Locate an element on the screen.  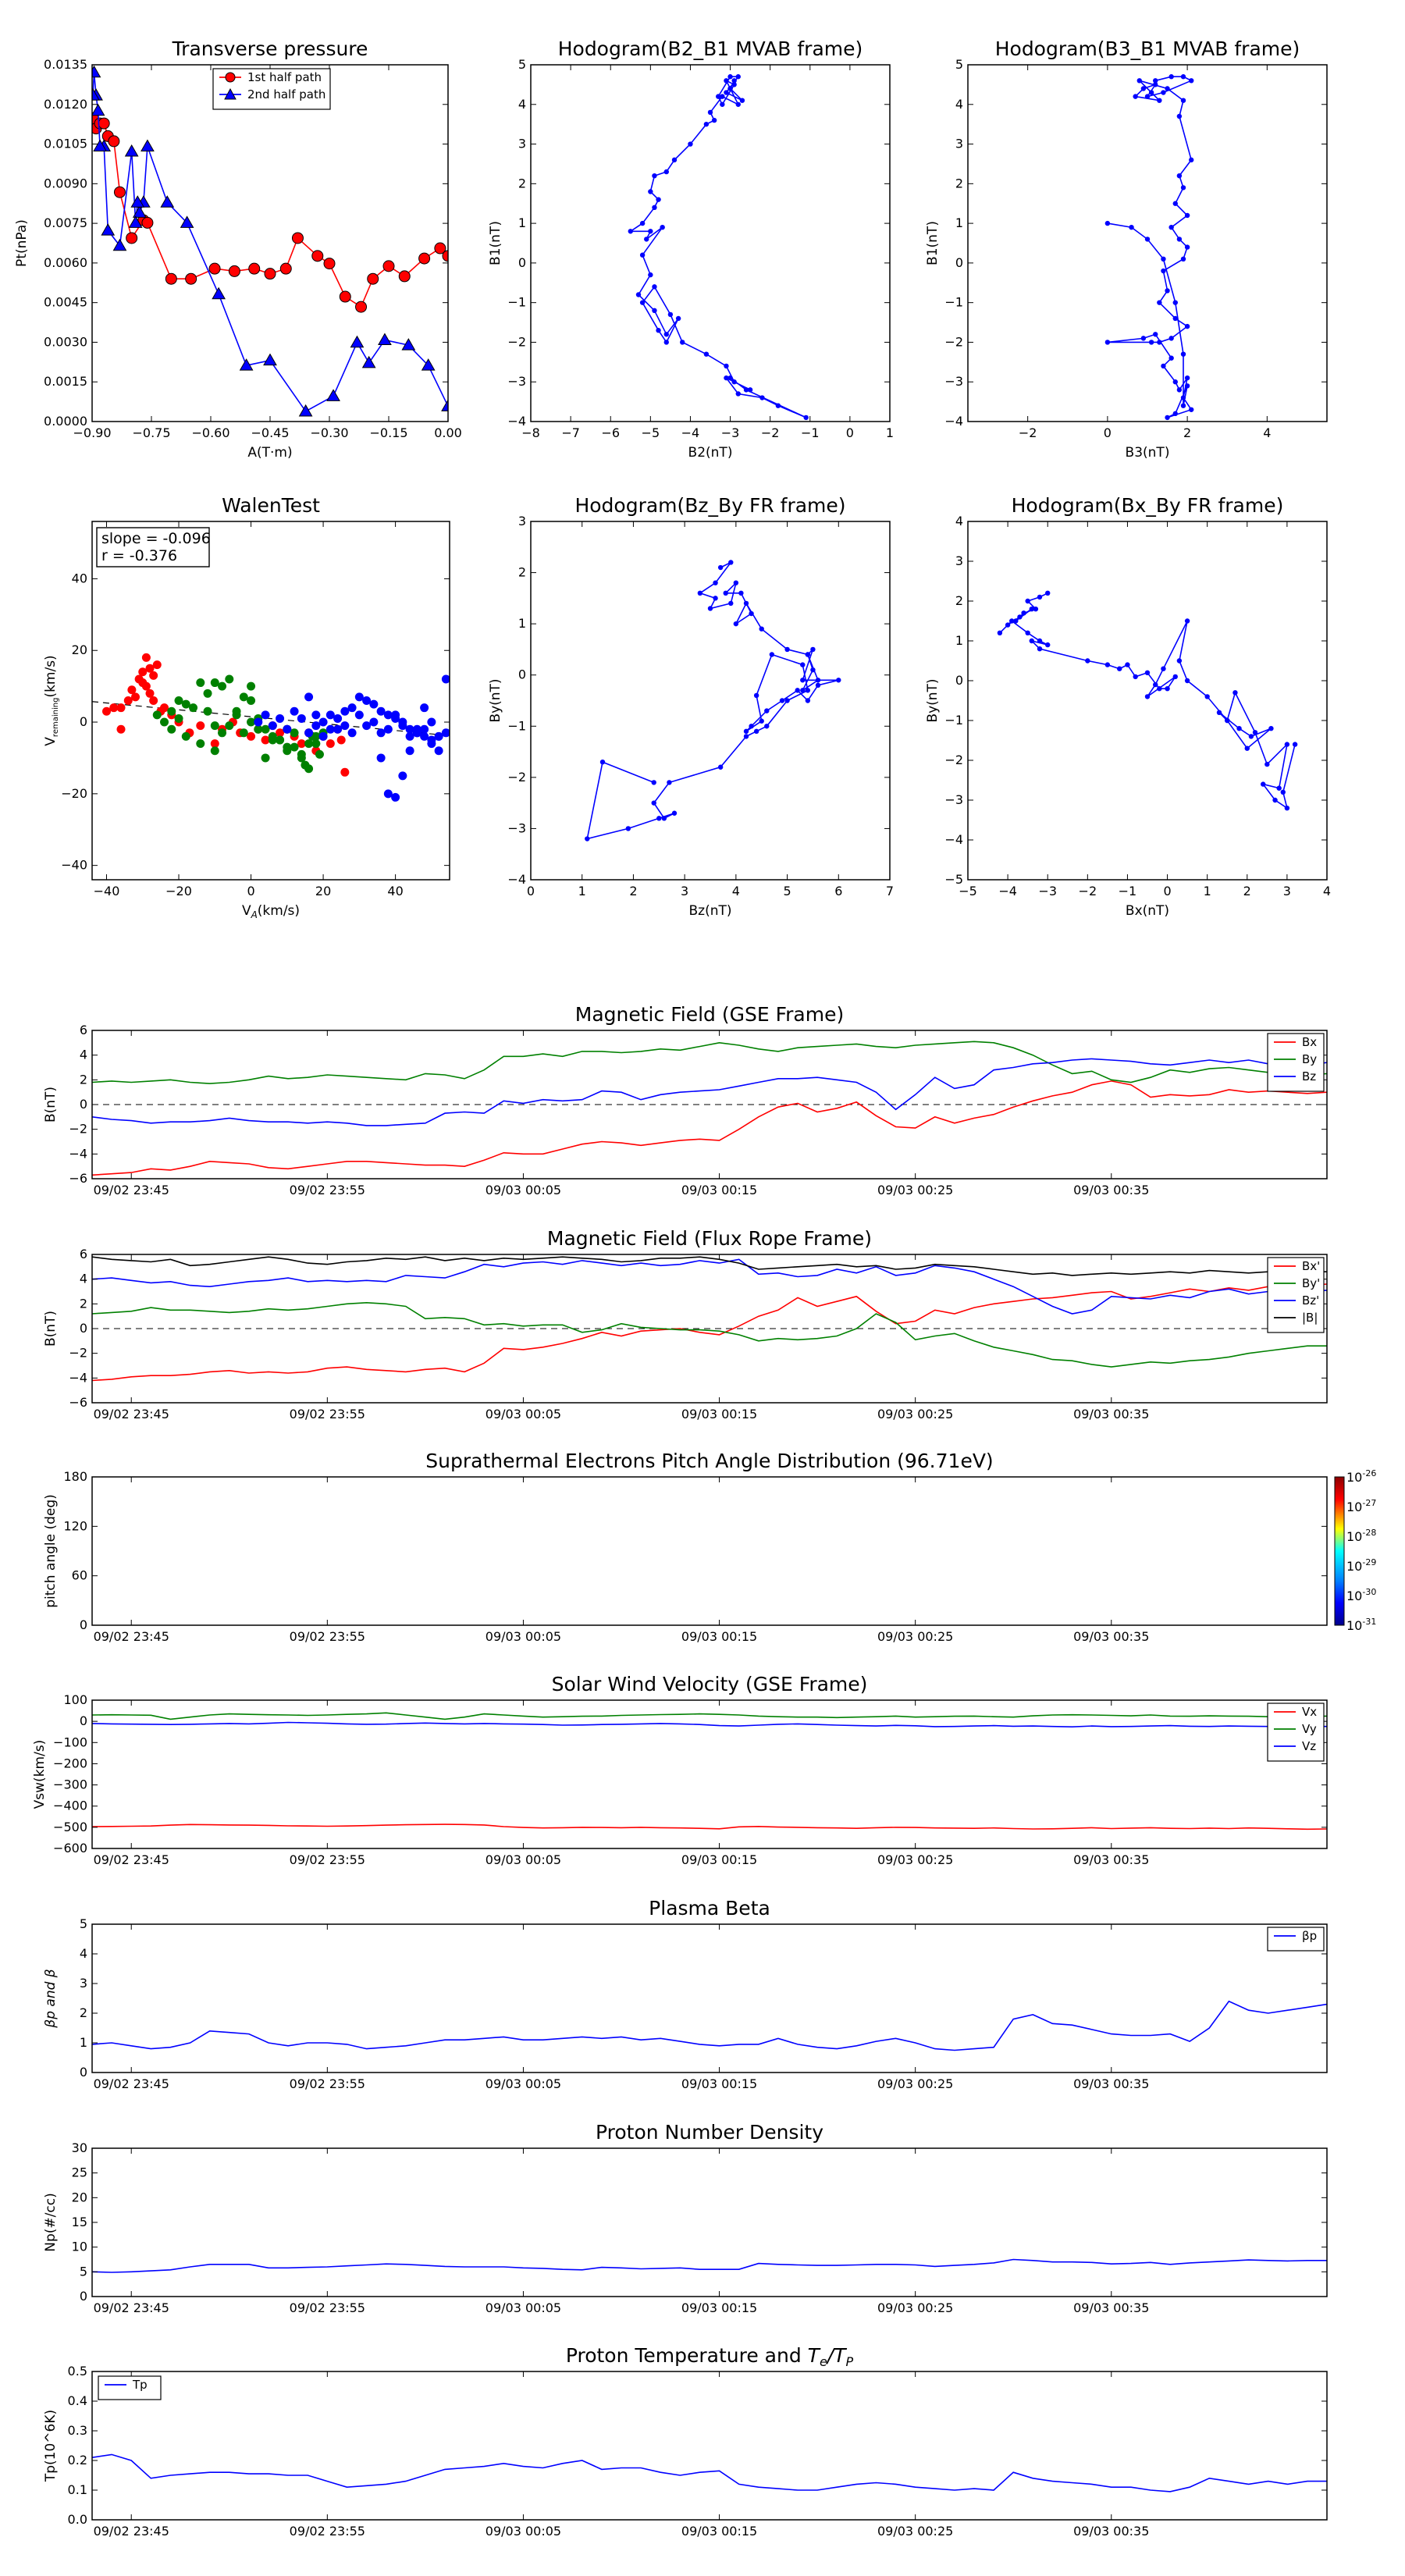
chart-title: WalenTest is located at coordinates (271, 505).